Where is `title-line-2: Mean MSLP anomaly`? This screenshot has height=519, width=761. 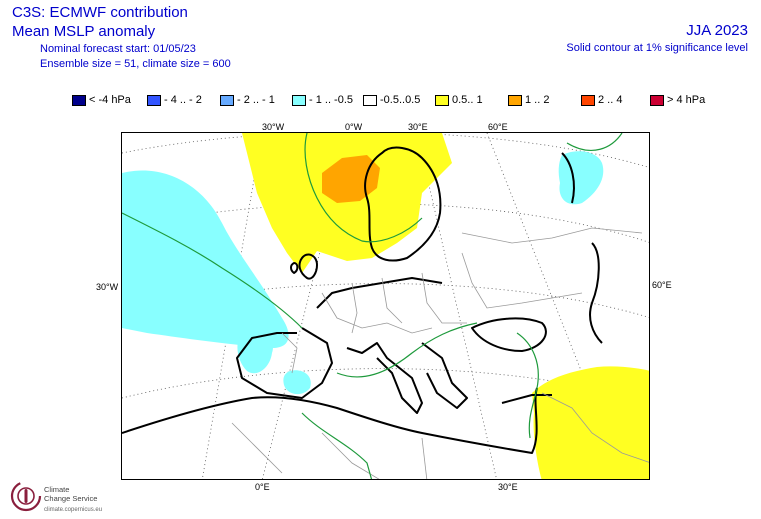 title-line-2: Mean MSLP anomaly is located at coordinates (84, 31).